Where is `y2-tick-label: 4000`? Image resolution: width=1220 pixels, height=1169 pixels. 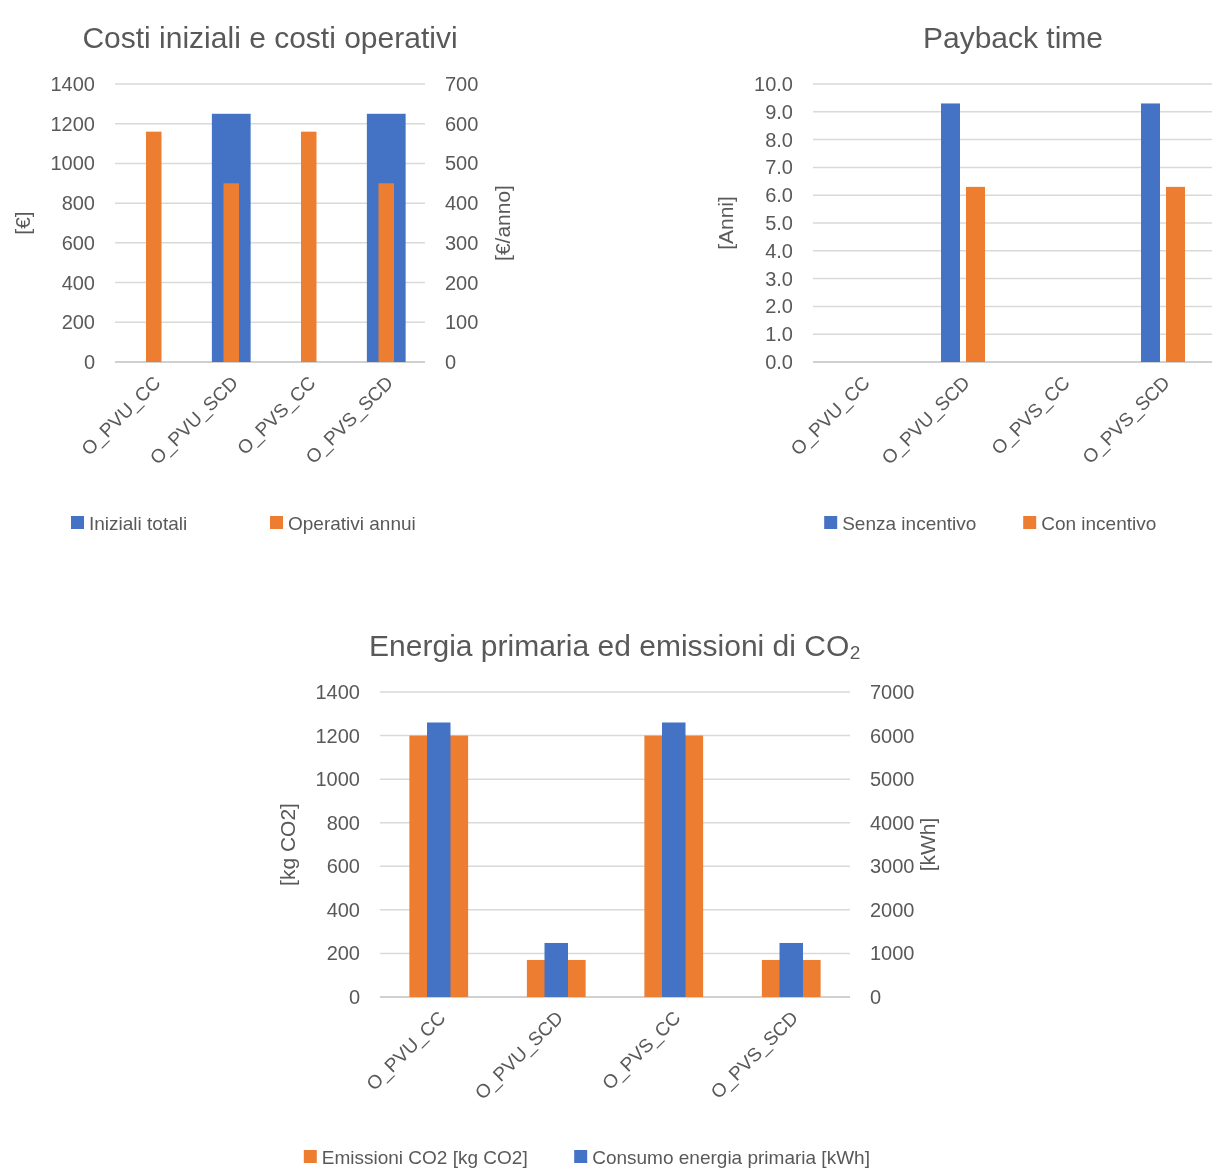 y2-tick-label: 4000 is located at coordinates (892, 822).